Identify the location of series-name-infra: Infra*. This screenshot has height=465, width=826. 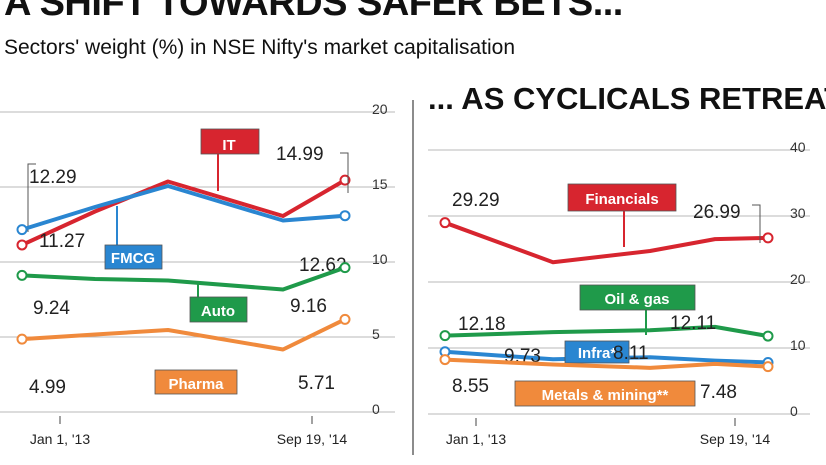
(597, 353).